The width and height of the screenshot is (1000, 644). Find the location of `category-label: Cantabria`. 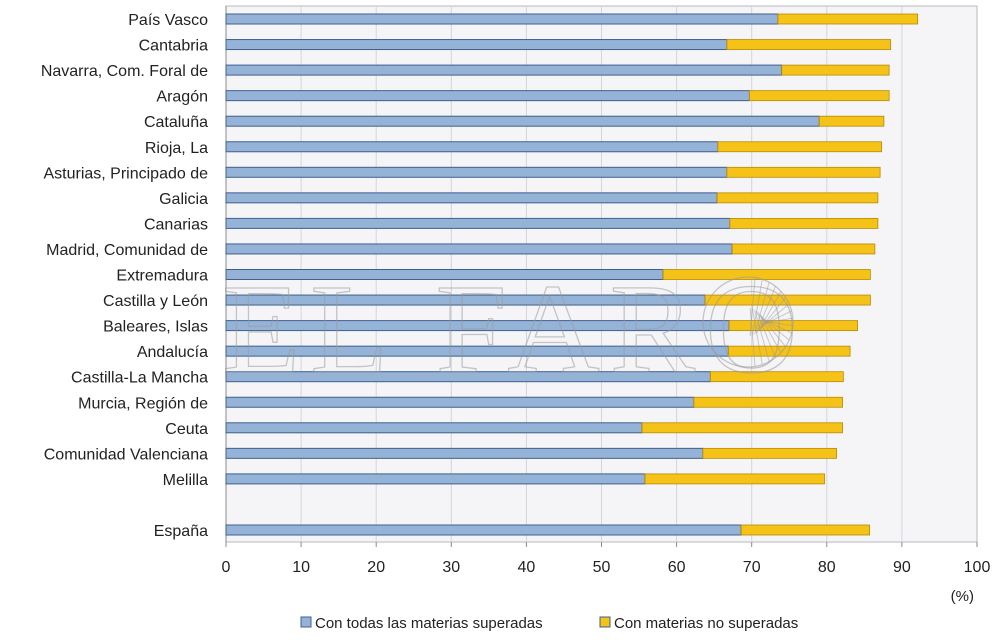

category-label: Cantabria is located at coordinates (173, 46).